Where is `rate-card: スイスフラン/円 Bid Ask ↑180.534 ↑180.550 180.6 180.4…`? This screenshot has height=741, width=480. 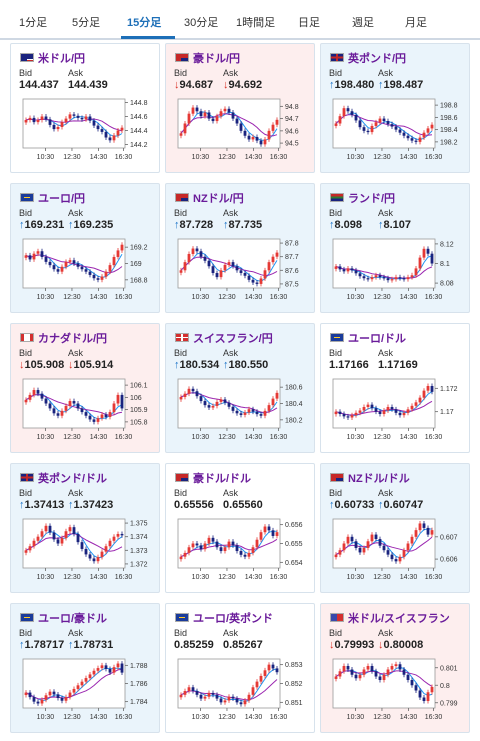
rate-card: スイスフラン/円 Bid Ask ↑180.534 ↑180.550 180.6 180.4… is located at coordinates (240, 388).